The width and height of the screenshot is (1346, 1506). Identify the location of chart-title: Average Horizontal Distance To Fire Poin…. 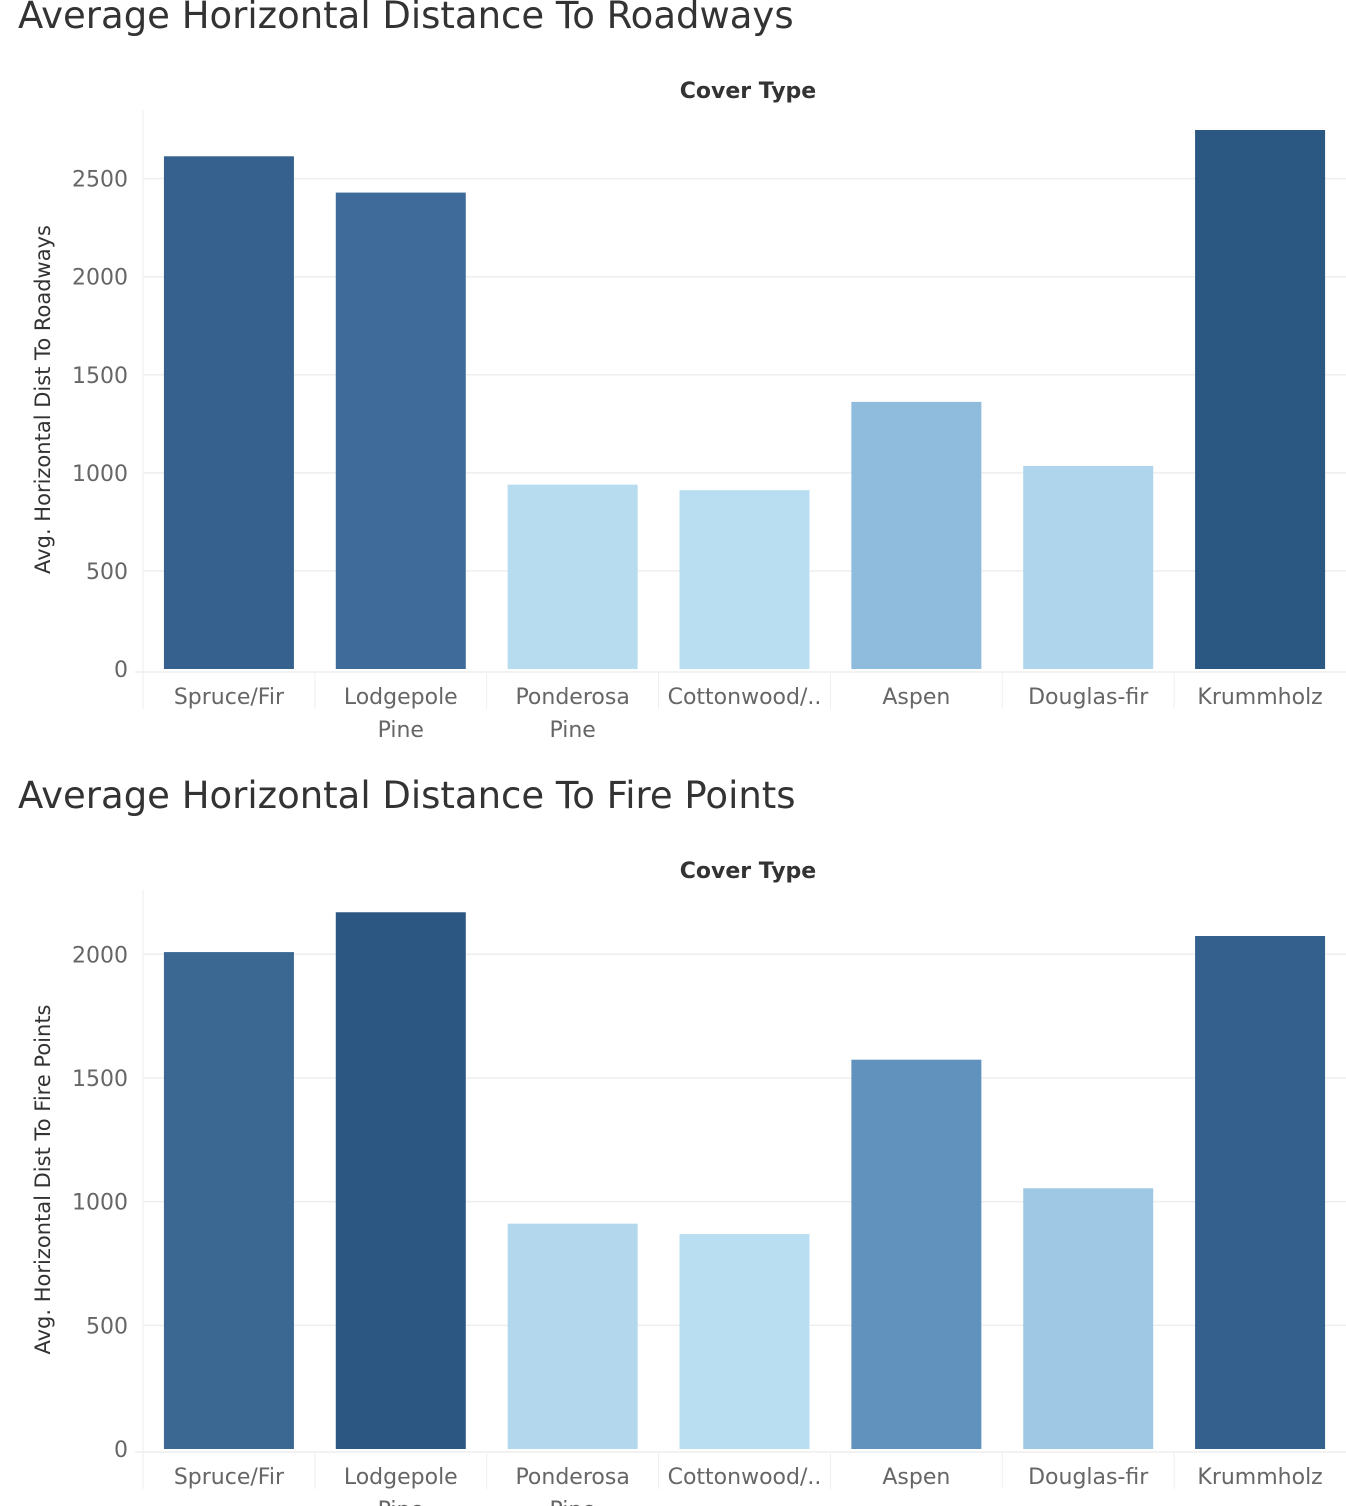
(407, 795).